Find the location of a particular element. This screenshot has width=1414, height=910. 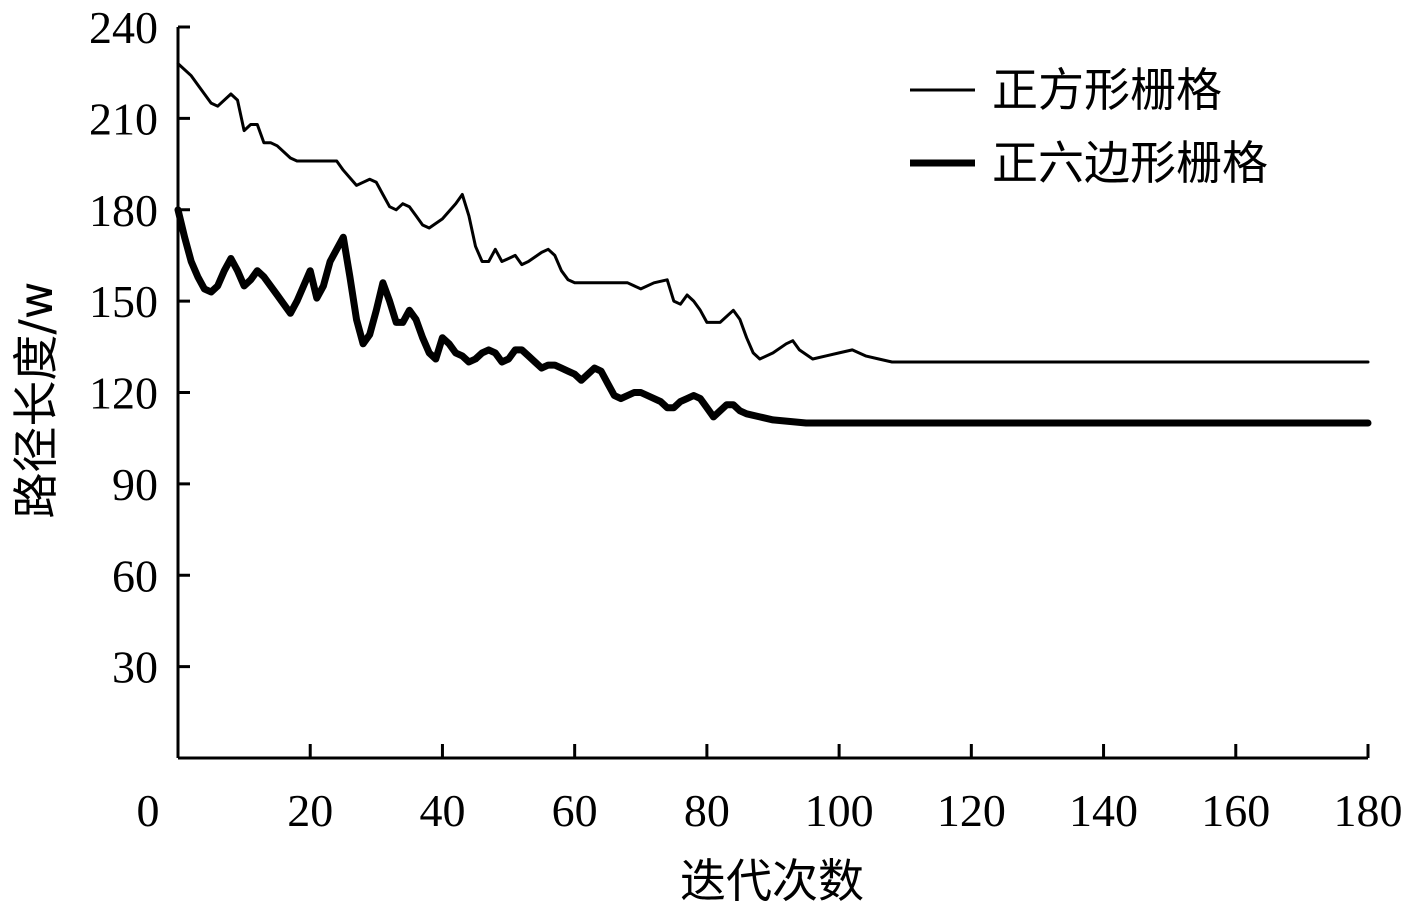

x-tick-label: 60 is located at coordinates (575, 810).